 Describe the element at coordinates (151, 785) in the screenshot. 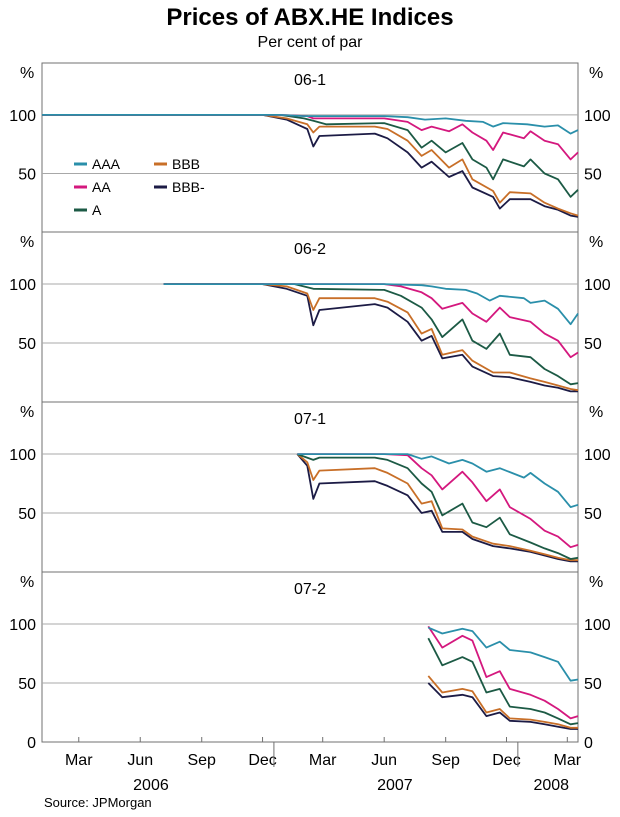

I see `x-year-label: 2006` at that location.